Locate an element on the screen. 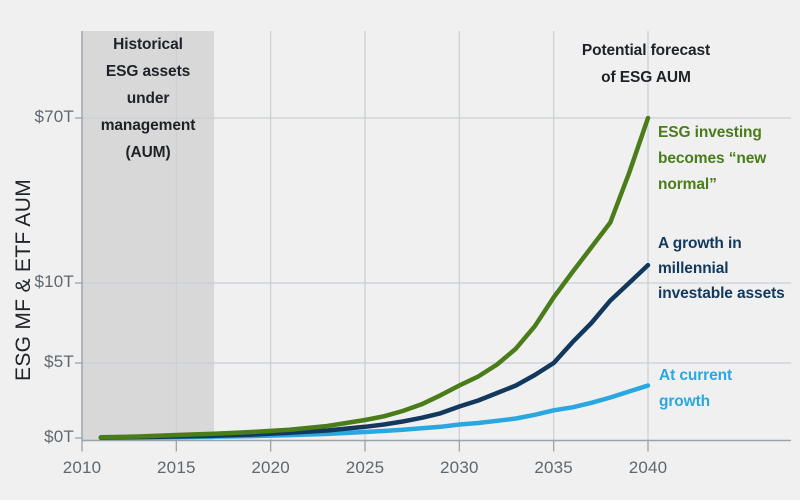  x-tick-label: 2035 is located at coordinates (553, 467).